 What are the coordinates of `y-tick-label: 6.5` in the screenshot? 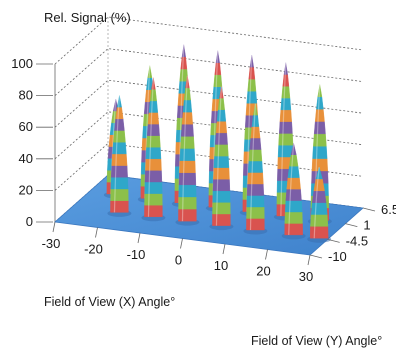 It's located at (388, 209).